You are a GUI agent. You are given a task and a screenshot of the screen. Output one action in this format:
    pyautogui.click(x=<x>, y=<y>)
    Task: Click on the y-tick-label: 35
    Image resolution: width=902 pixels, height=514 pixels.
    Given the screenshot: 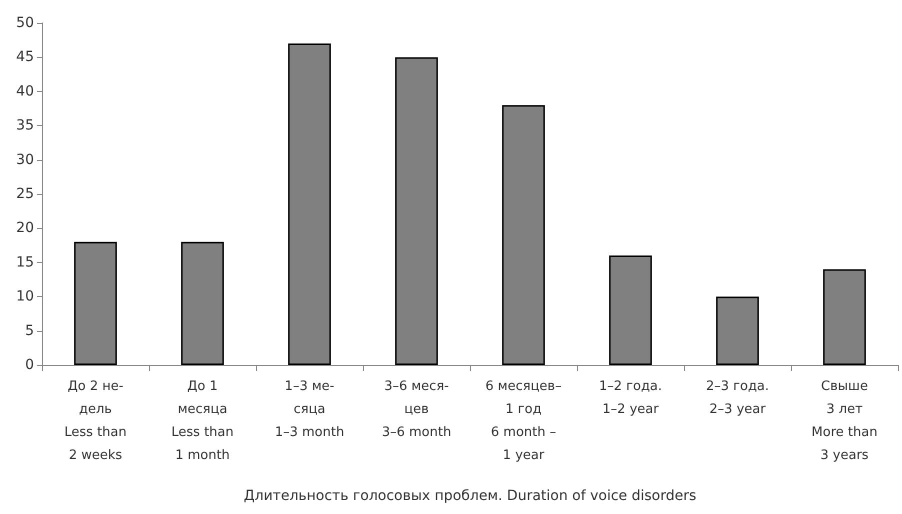 What is the action you would take?
    pyautogui.click(x=25, y=126)
    